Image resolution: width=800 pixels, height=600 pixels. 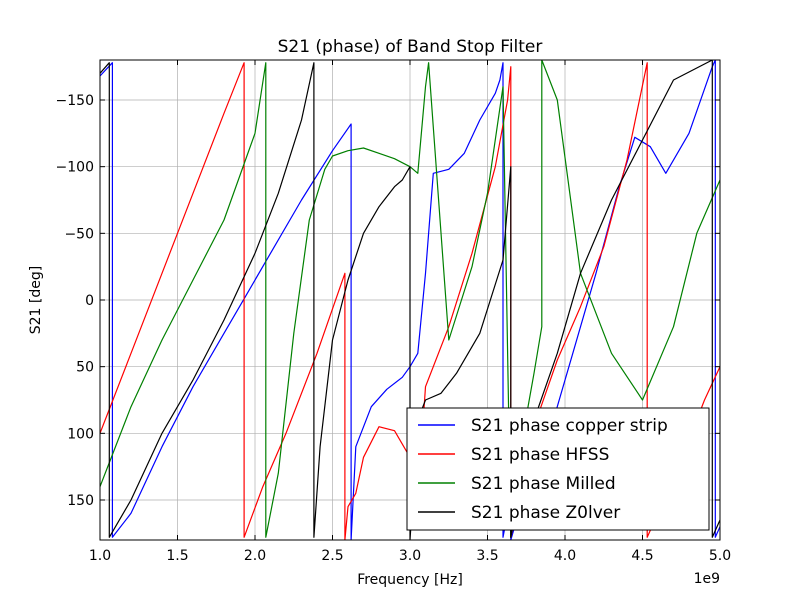 I want to click on x-tick-label: 4.5, so click(x=642, y=556).